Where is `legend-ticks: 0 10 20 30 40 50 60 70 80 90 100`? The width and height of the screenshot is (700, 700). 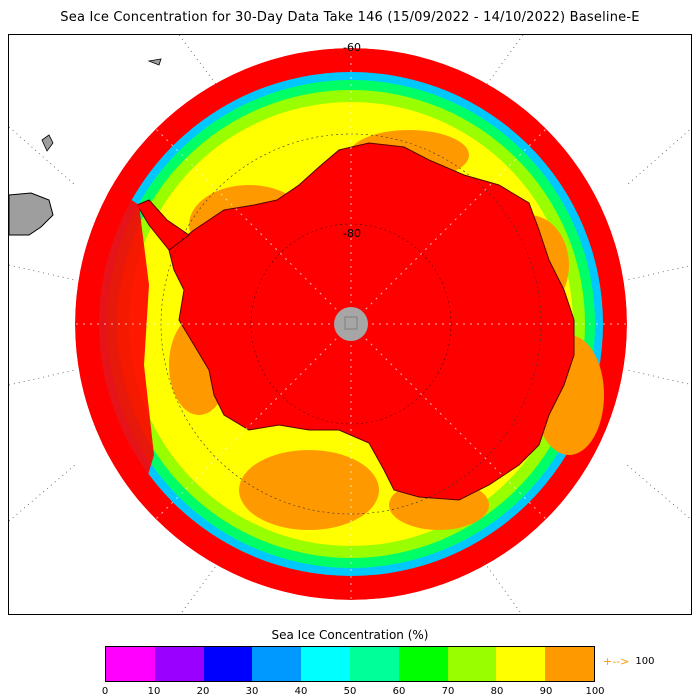
legend-ticks: 0 10 20 30 40 50 60 70 80 90 100 is located at coordinates (350, 693).